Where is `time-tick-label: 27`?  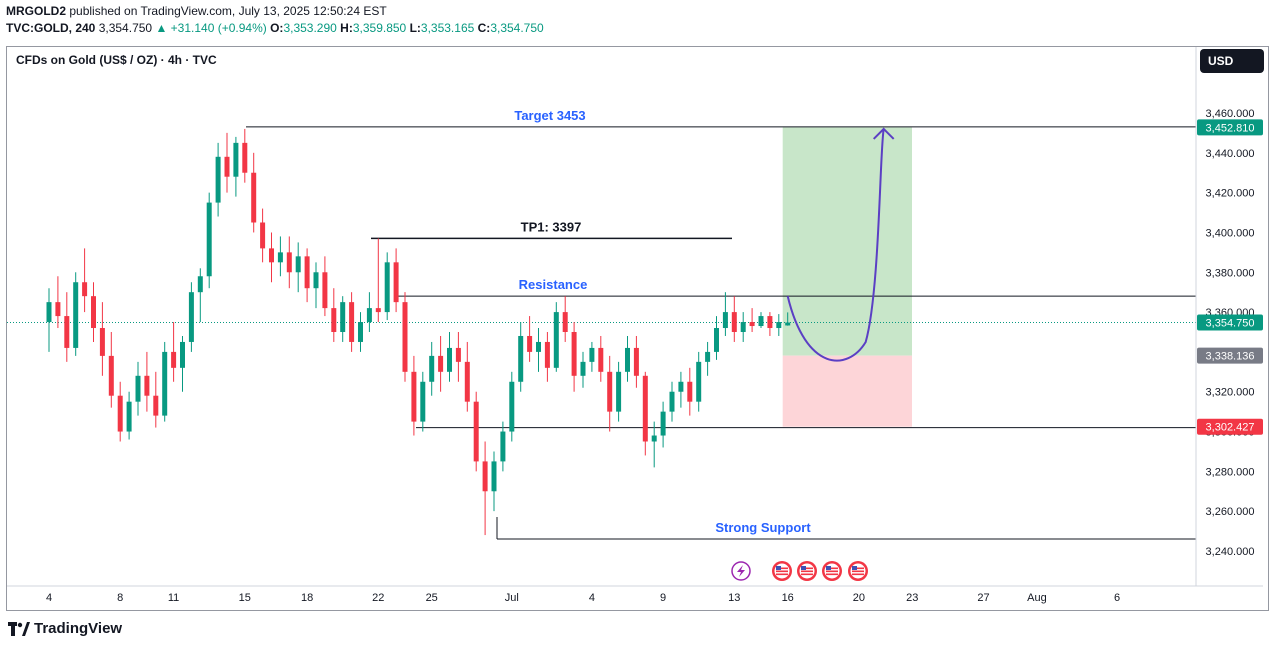 time-tick-label: 27 is located at coordinates (983, 598).